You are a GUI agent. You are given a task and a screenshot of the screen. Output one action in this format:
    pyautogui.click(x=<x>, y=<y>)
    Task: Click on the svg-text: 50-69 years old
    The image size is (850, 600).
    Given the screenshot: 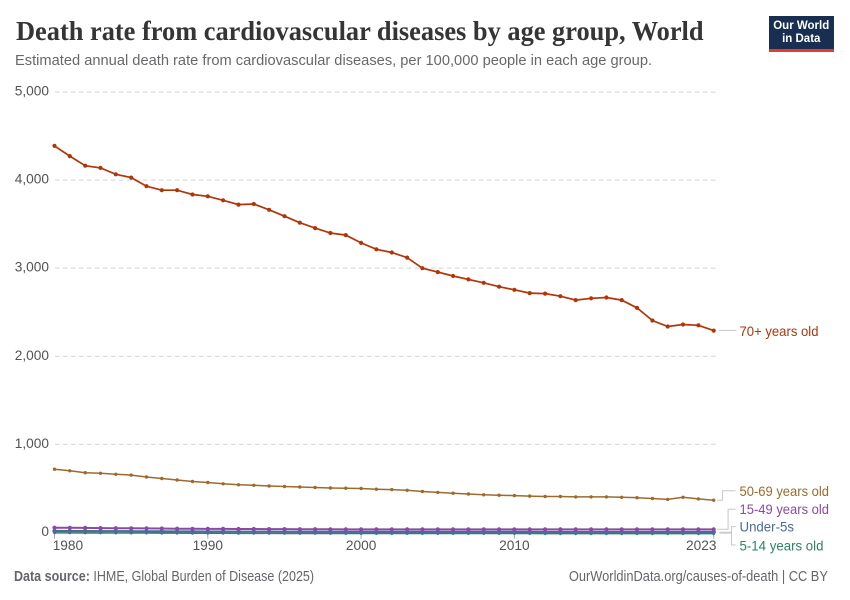 What is the action you would take?
    pyautogui.click(x=785, y=491)
    